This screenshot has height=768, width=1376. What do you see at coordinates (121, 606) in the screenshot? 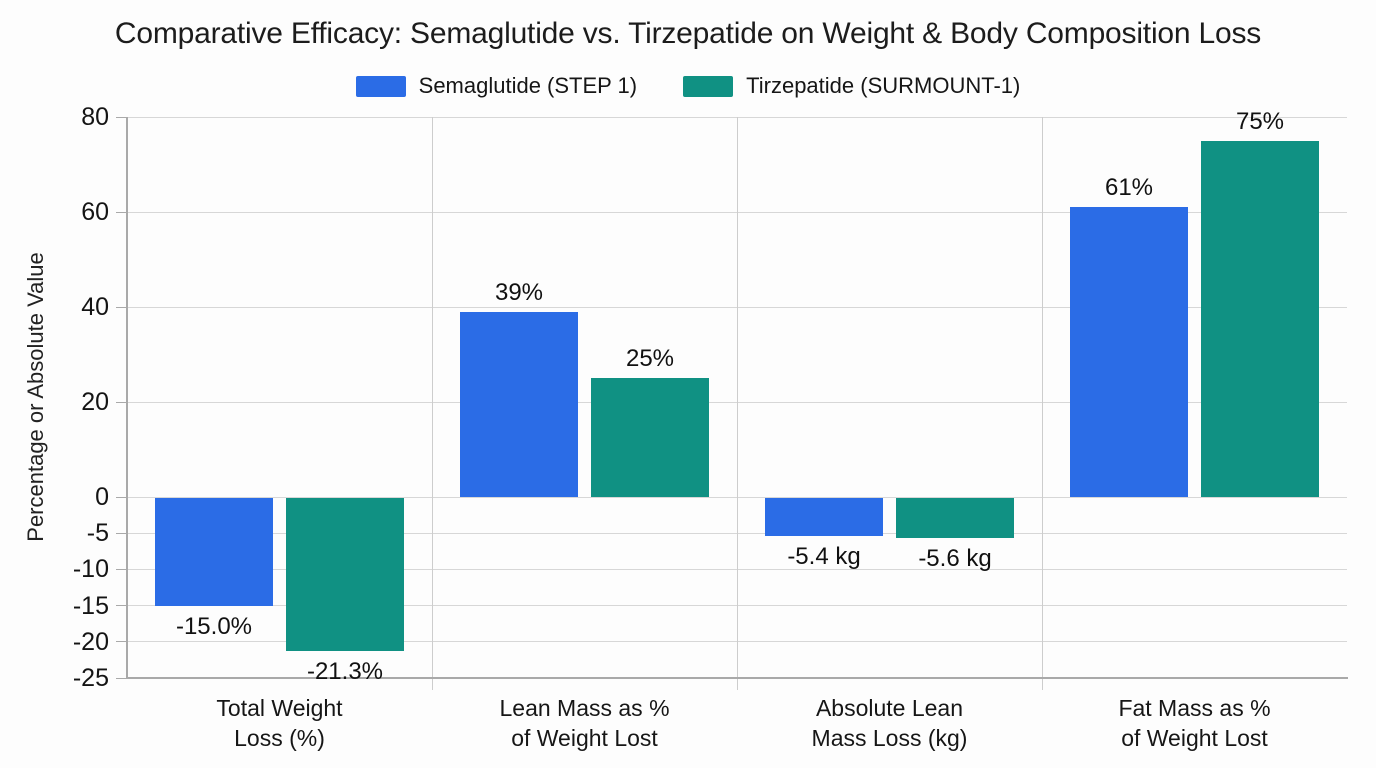
I see `y-tick-mark--15` at bounding box center [121, 606].